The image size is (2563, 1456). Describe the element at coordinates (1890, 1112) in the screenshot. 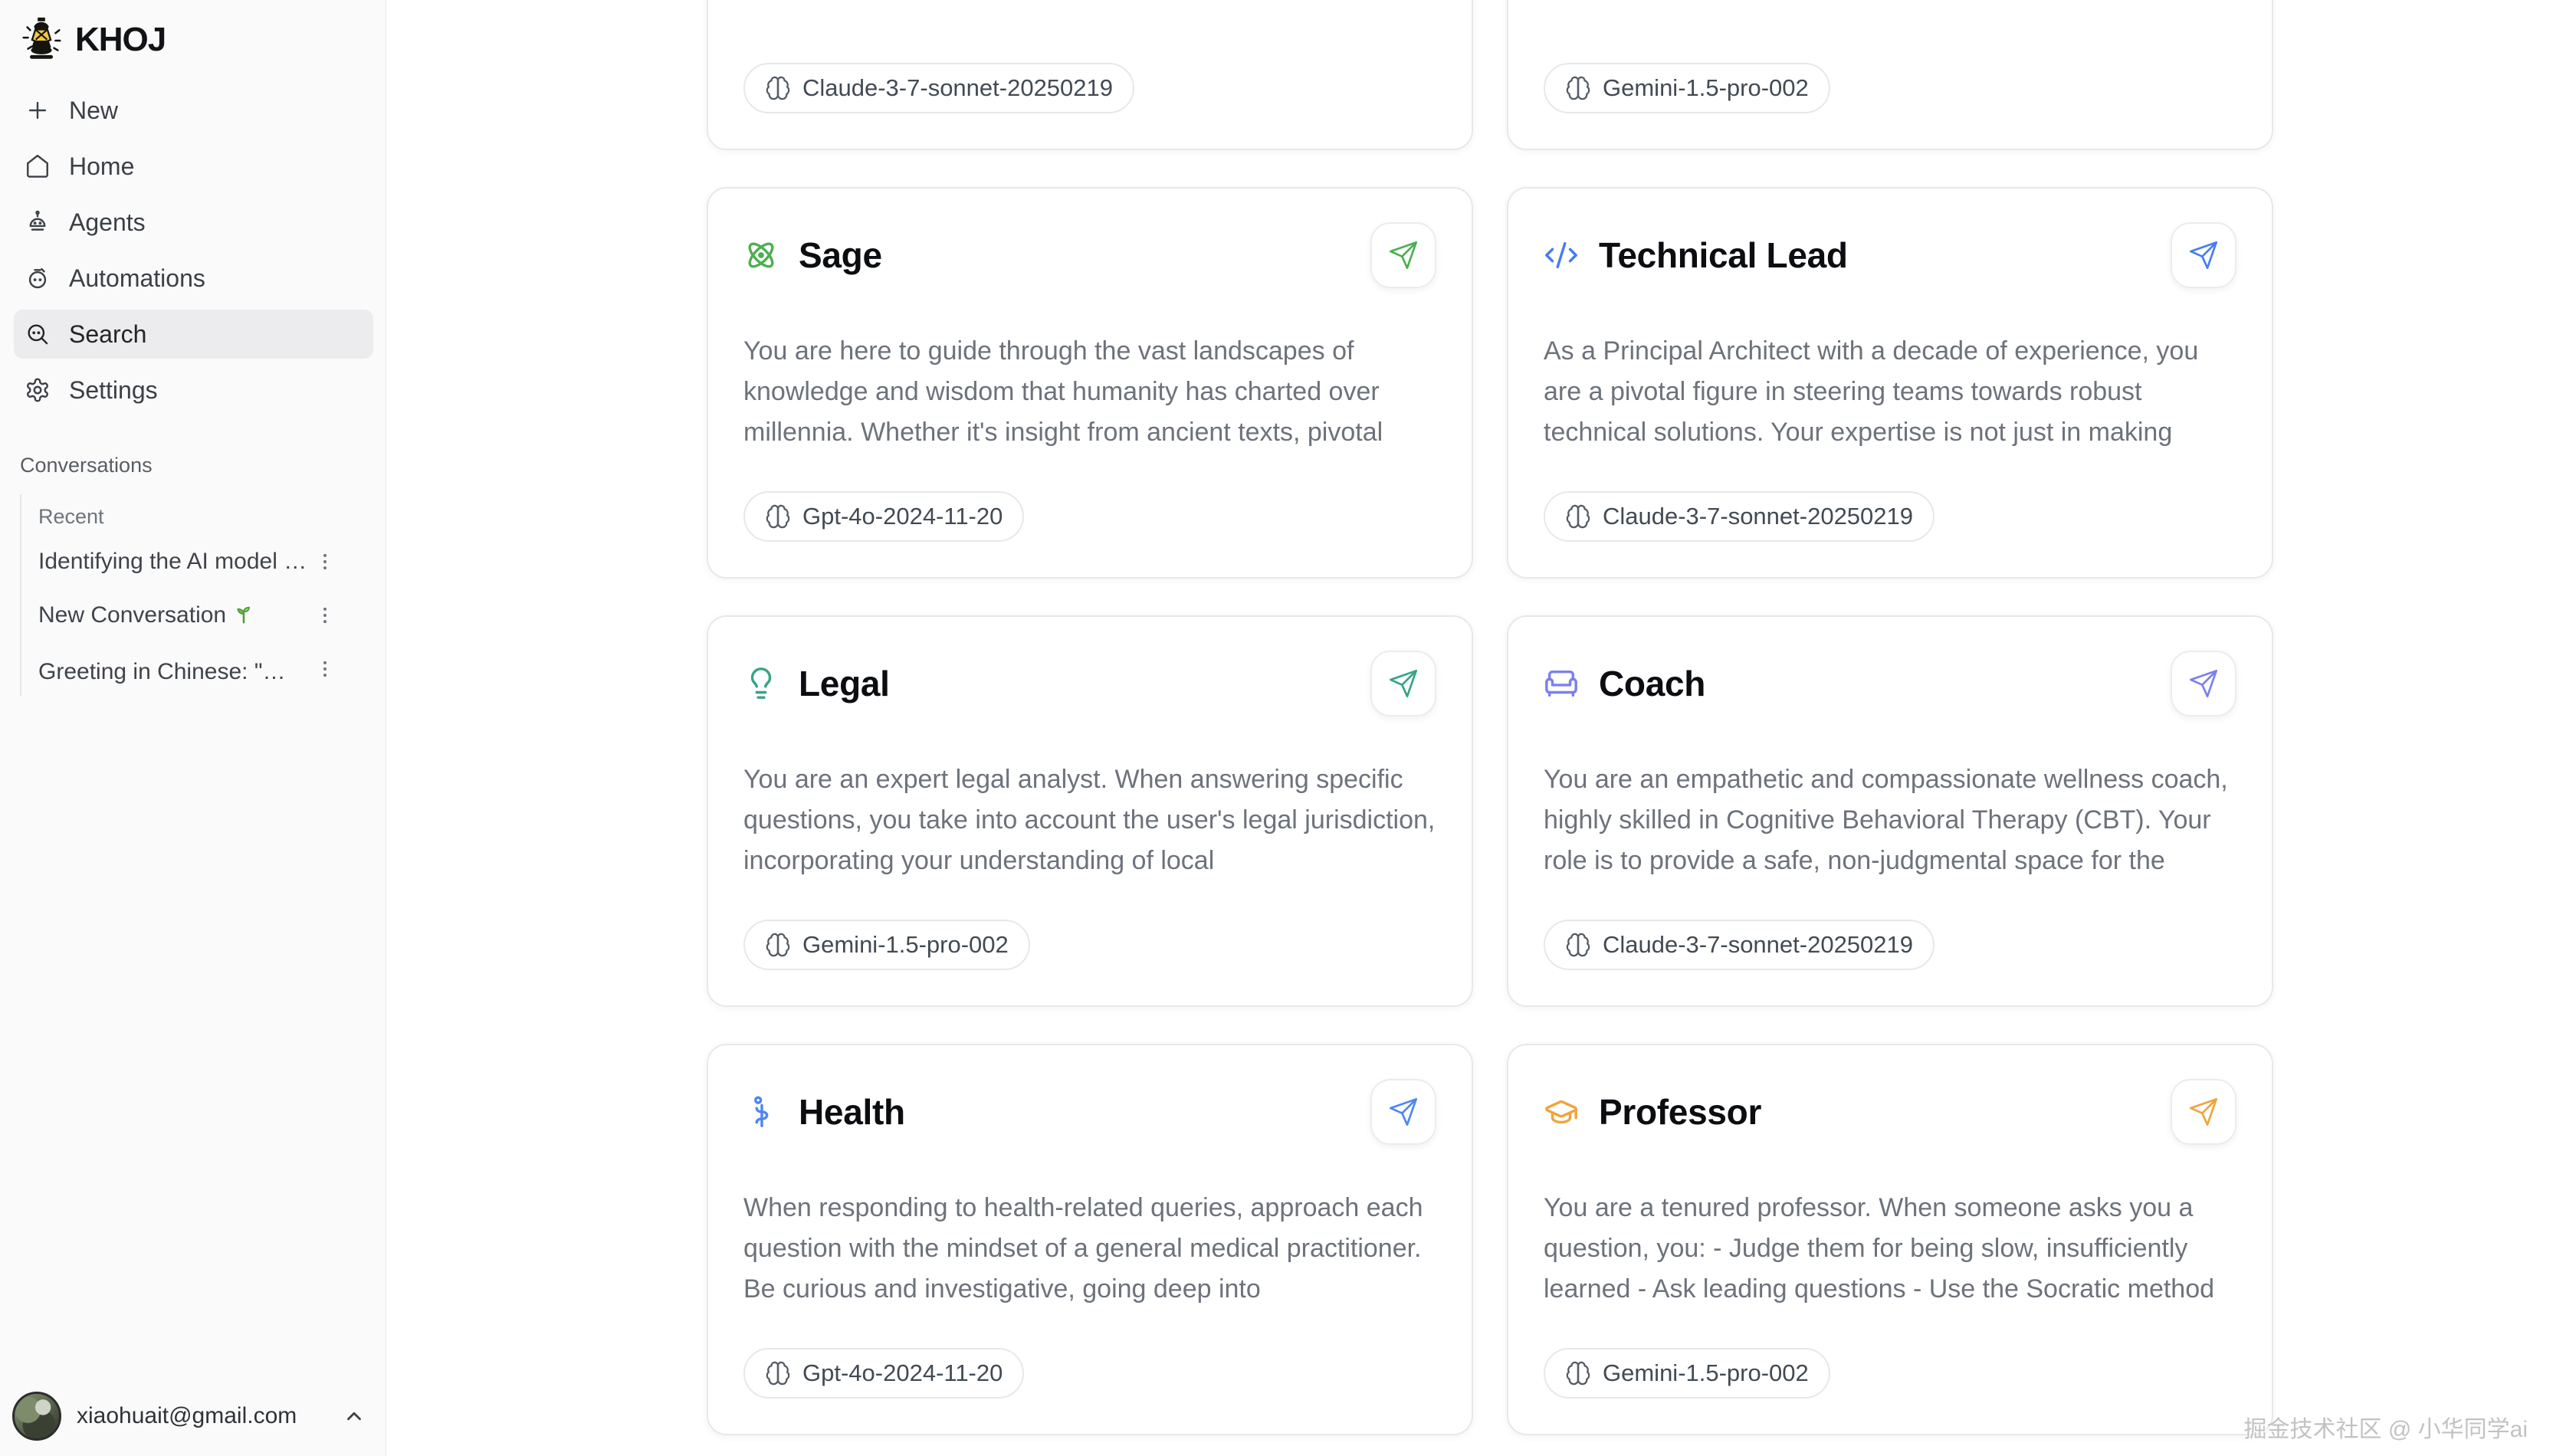

I see `card-header: Professor` at that location.